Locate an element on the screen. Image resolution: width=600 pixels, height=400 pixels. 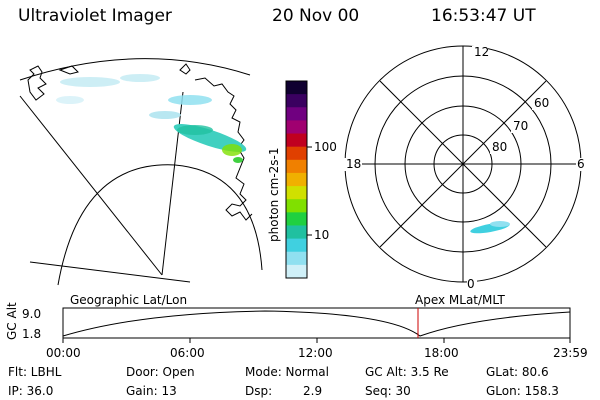
x-tick-label-3: 18:00 is located at coordinates (441, 353).